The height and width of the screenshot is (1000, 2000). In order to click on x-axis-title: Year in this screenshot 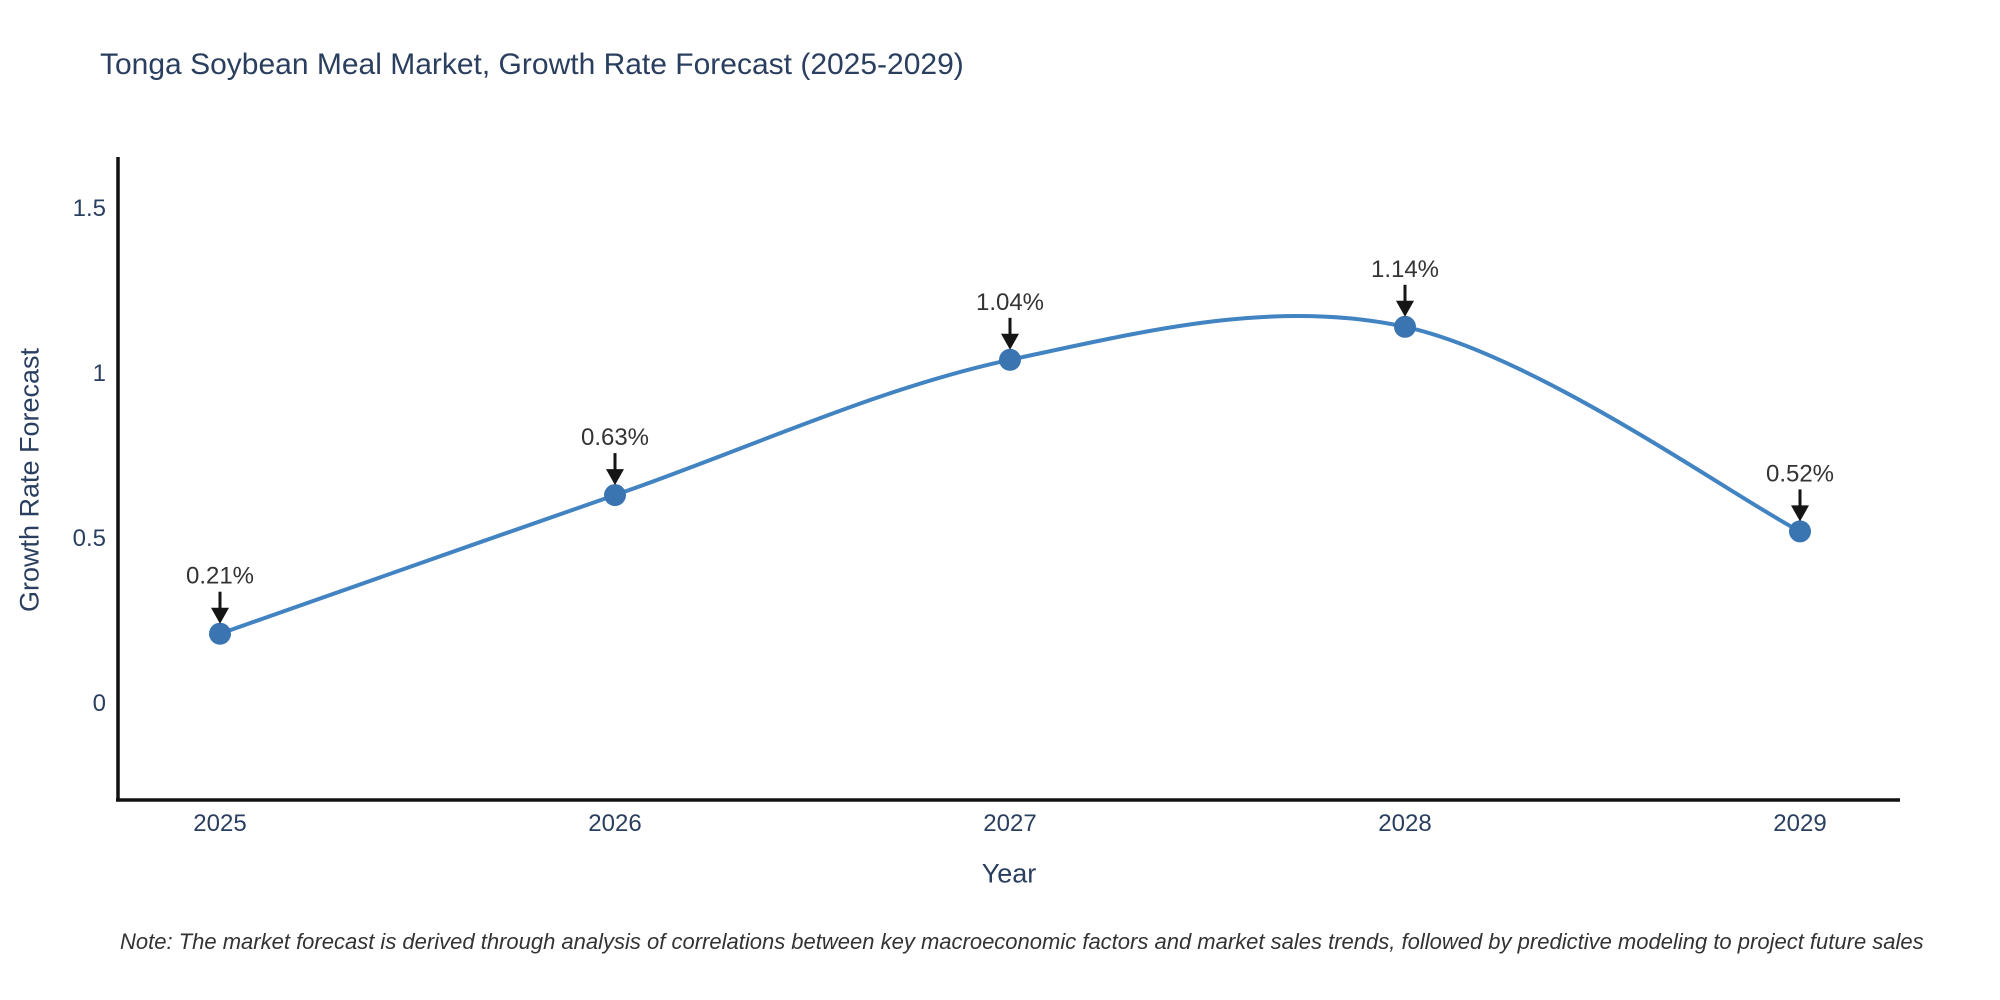, I will do `click(1009, 873)`.